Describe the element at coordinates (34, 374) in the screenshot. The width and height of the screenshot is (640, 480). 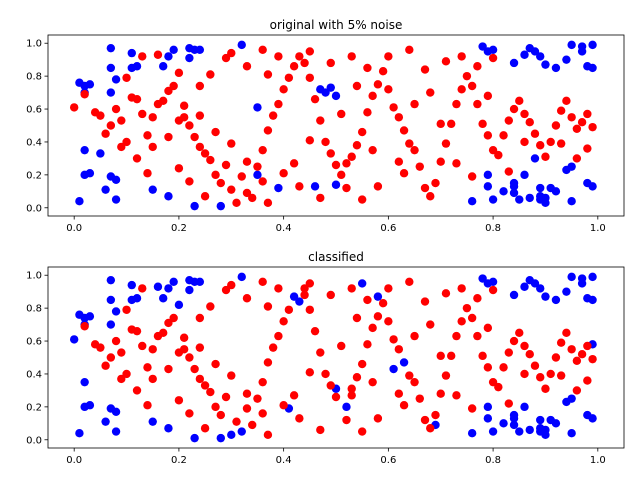
I see `y-tick-label: 0.4` at that location.